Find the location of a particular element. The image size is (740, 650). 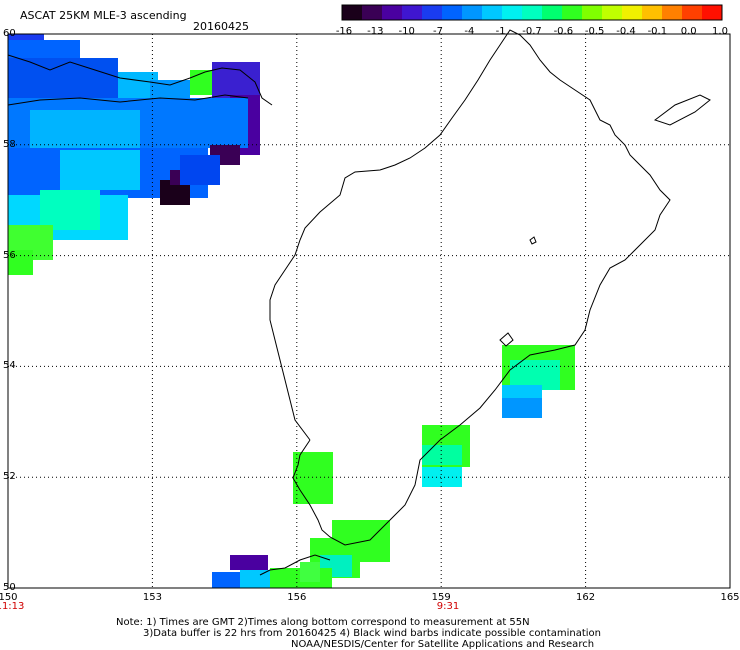

colorbar is located at coordinates (532, 12).